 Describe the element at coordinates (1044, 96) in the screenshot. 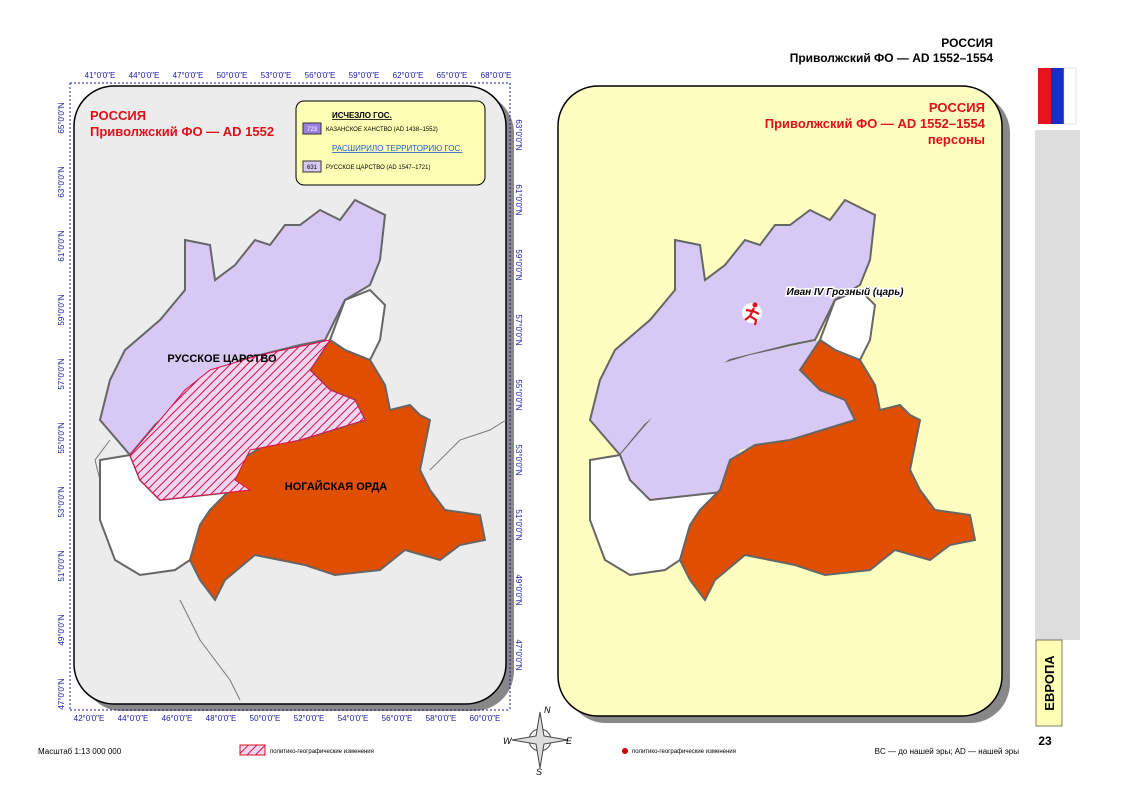

I see `flag-red` at that location.